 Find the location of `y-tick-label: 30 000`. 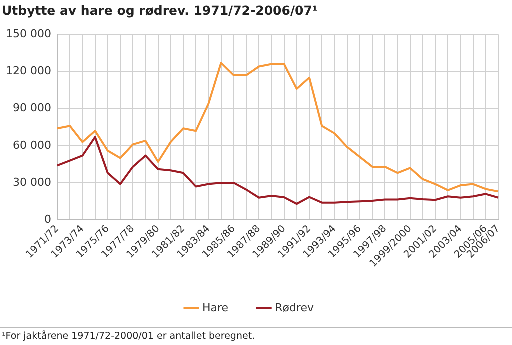

y-tick-label: 30 000 is located at coordinates (32, 182).